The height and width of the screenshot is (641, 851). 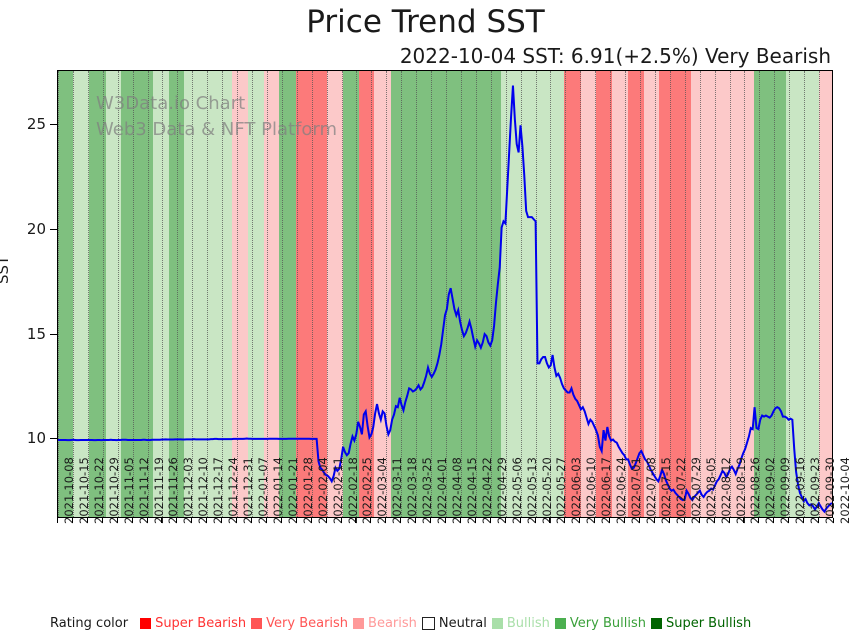 What do you see at coordinates (188, 490) in the screenshot?
I see `x-axis-tick-label: 2021-12-03` at bounding box center [188, 490].